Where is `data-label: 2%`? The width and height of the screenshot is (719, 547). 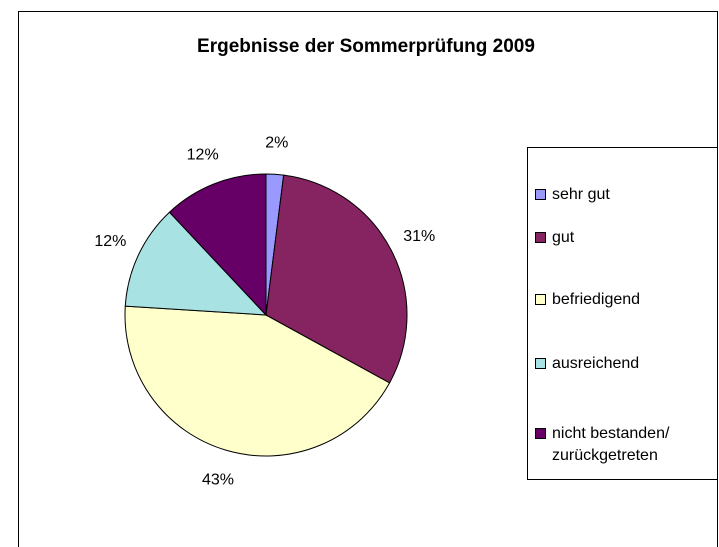
data-label: 2% is located at coordinates (276, 143).